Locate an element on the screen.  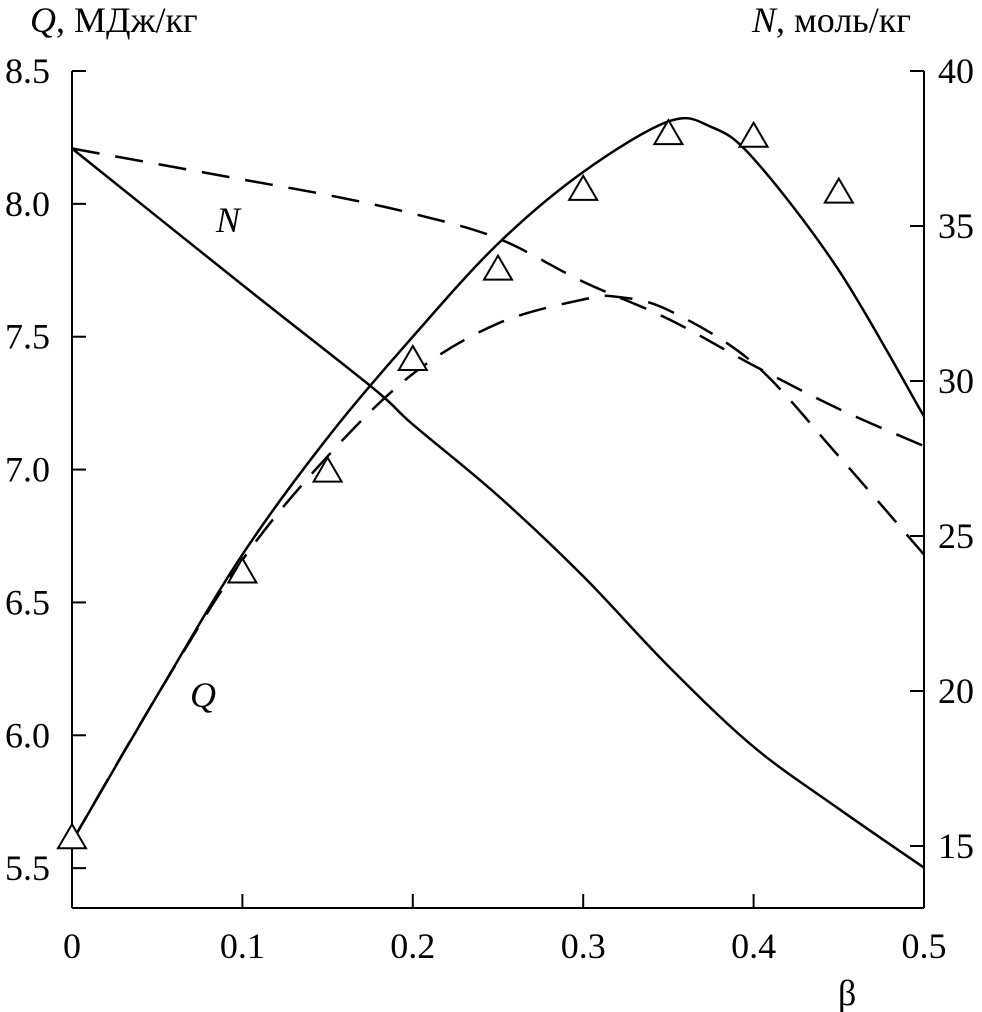
y-left-tick-label: 8.5 is located at coordinates (27, 71).